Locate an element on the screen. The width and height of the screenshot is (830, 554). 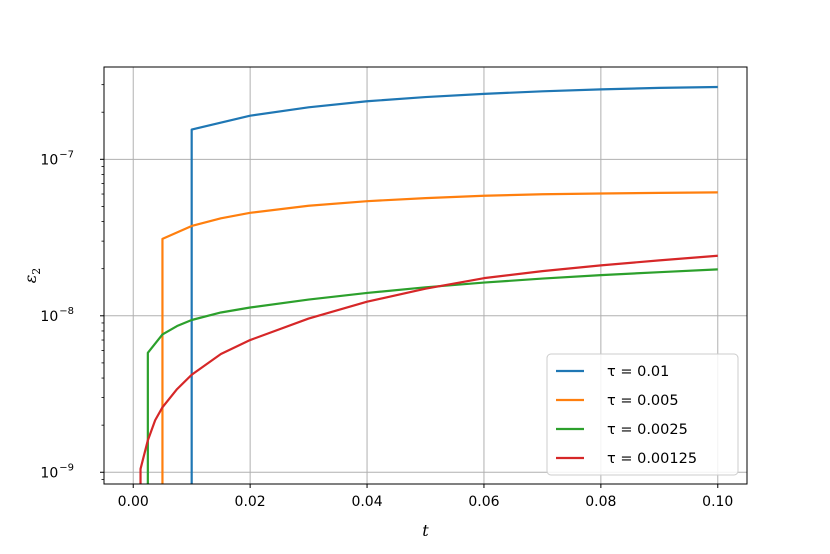
legend-label: τ = 0.0025 is located at coordinates (647, 430).